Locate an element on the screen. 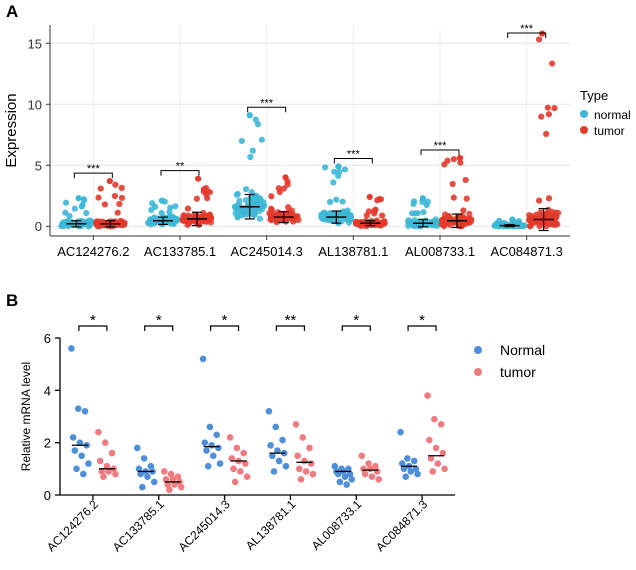 The image size is (636, 570). x-tick-label-a: AC084871.3 is located at coordinates (527, 251).